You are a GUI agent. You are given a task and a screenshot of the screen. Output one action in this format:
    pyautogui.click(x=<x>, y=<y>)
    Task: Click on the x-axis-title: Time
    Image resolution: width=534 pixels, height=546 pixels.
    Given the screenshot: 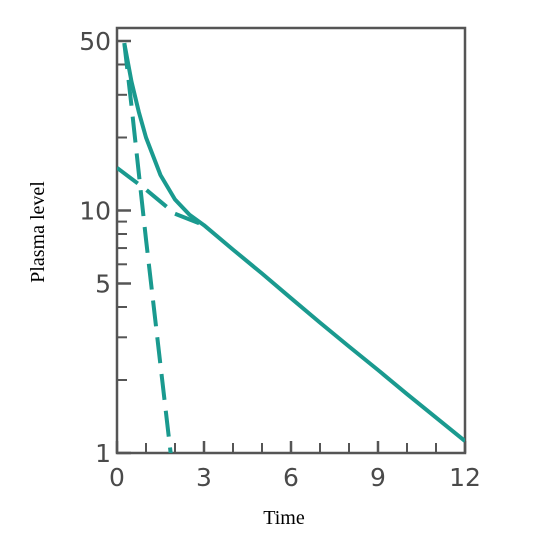 What is the action you would take?
    pyautogui.click(x=284, y=518)
    